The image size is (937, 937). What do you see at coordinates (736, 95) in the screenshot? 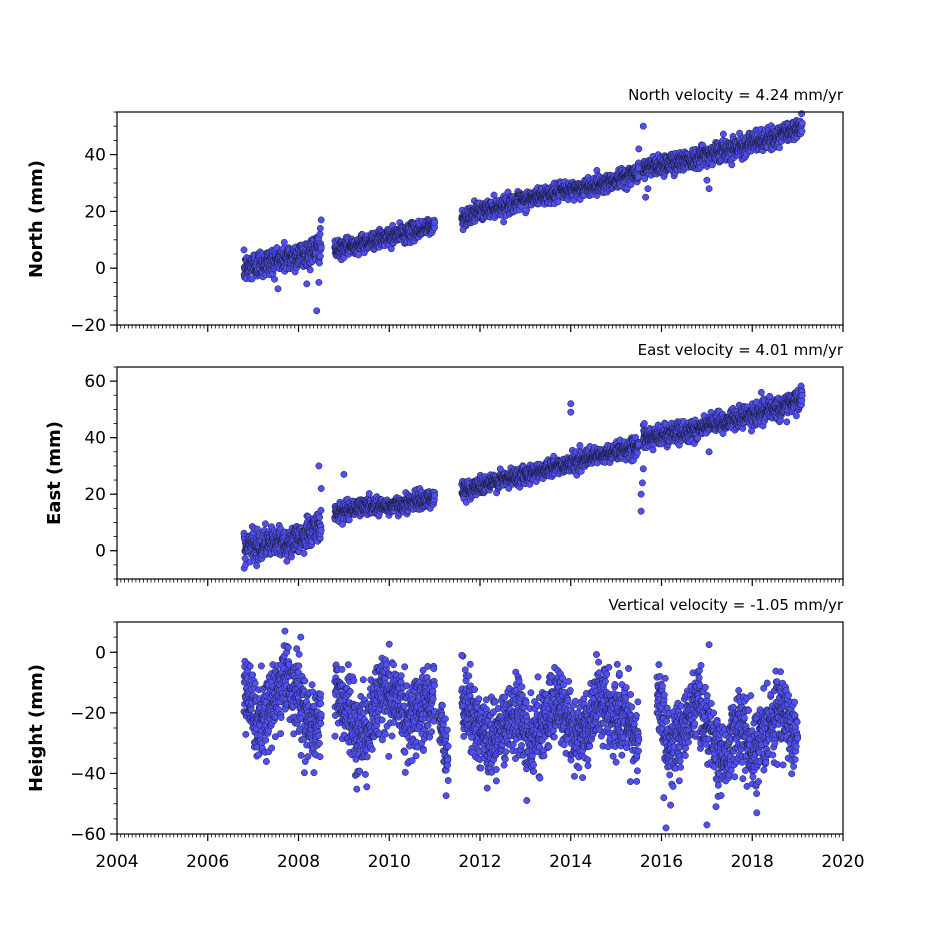
I see `north-velocity-title: North velocity = 4.24 mm/yr` at bounding box center [736, 95].